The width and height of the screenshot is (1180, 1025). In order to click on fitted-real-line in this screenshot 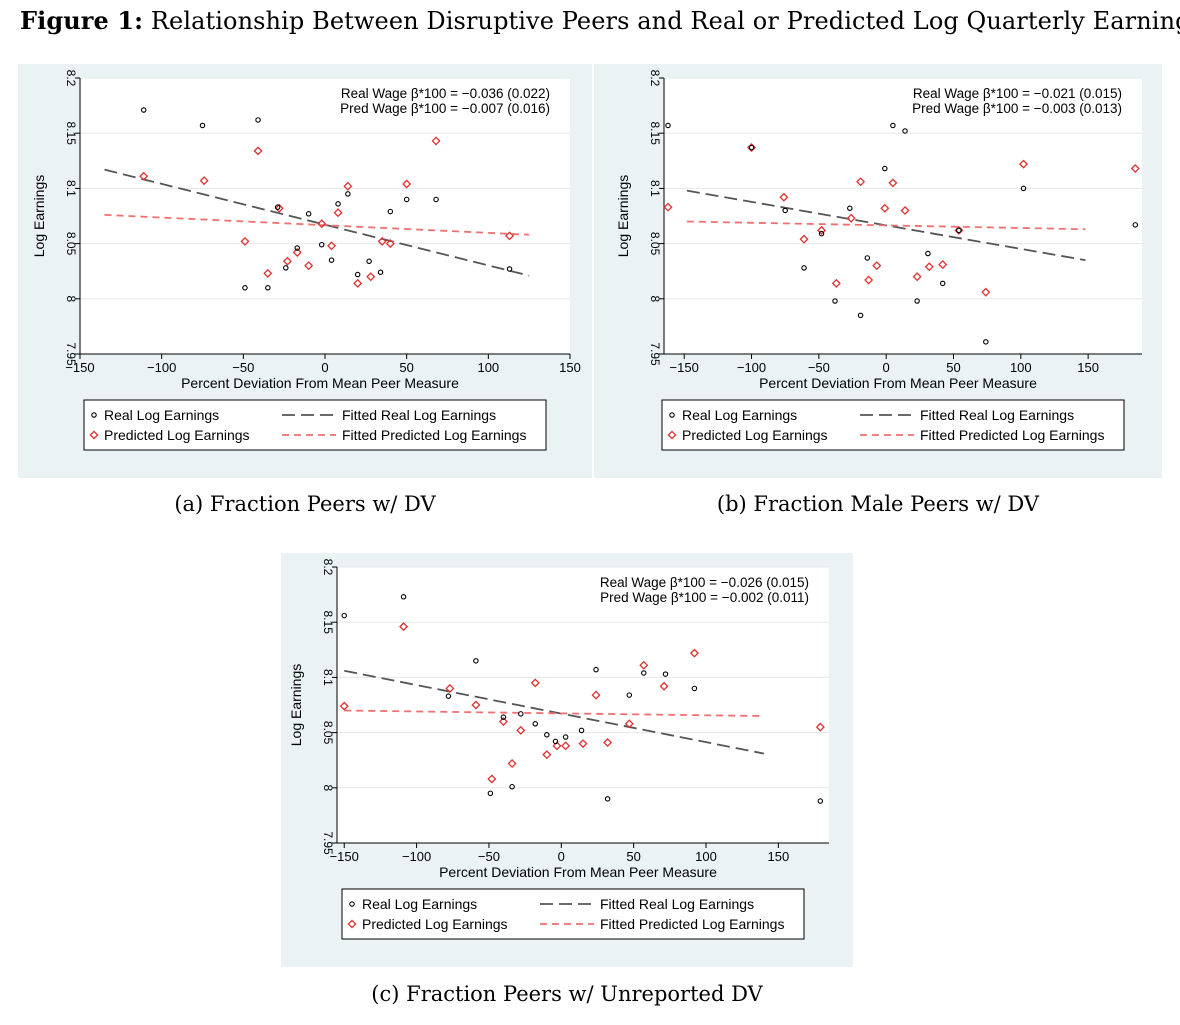, I will do `click(886, 225)`.